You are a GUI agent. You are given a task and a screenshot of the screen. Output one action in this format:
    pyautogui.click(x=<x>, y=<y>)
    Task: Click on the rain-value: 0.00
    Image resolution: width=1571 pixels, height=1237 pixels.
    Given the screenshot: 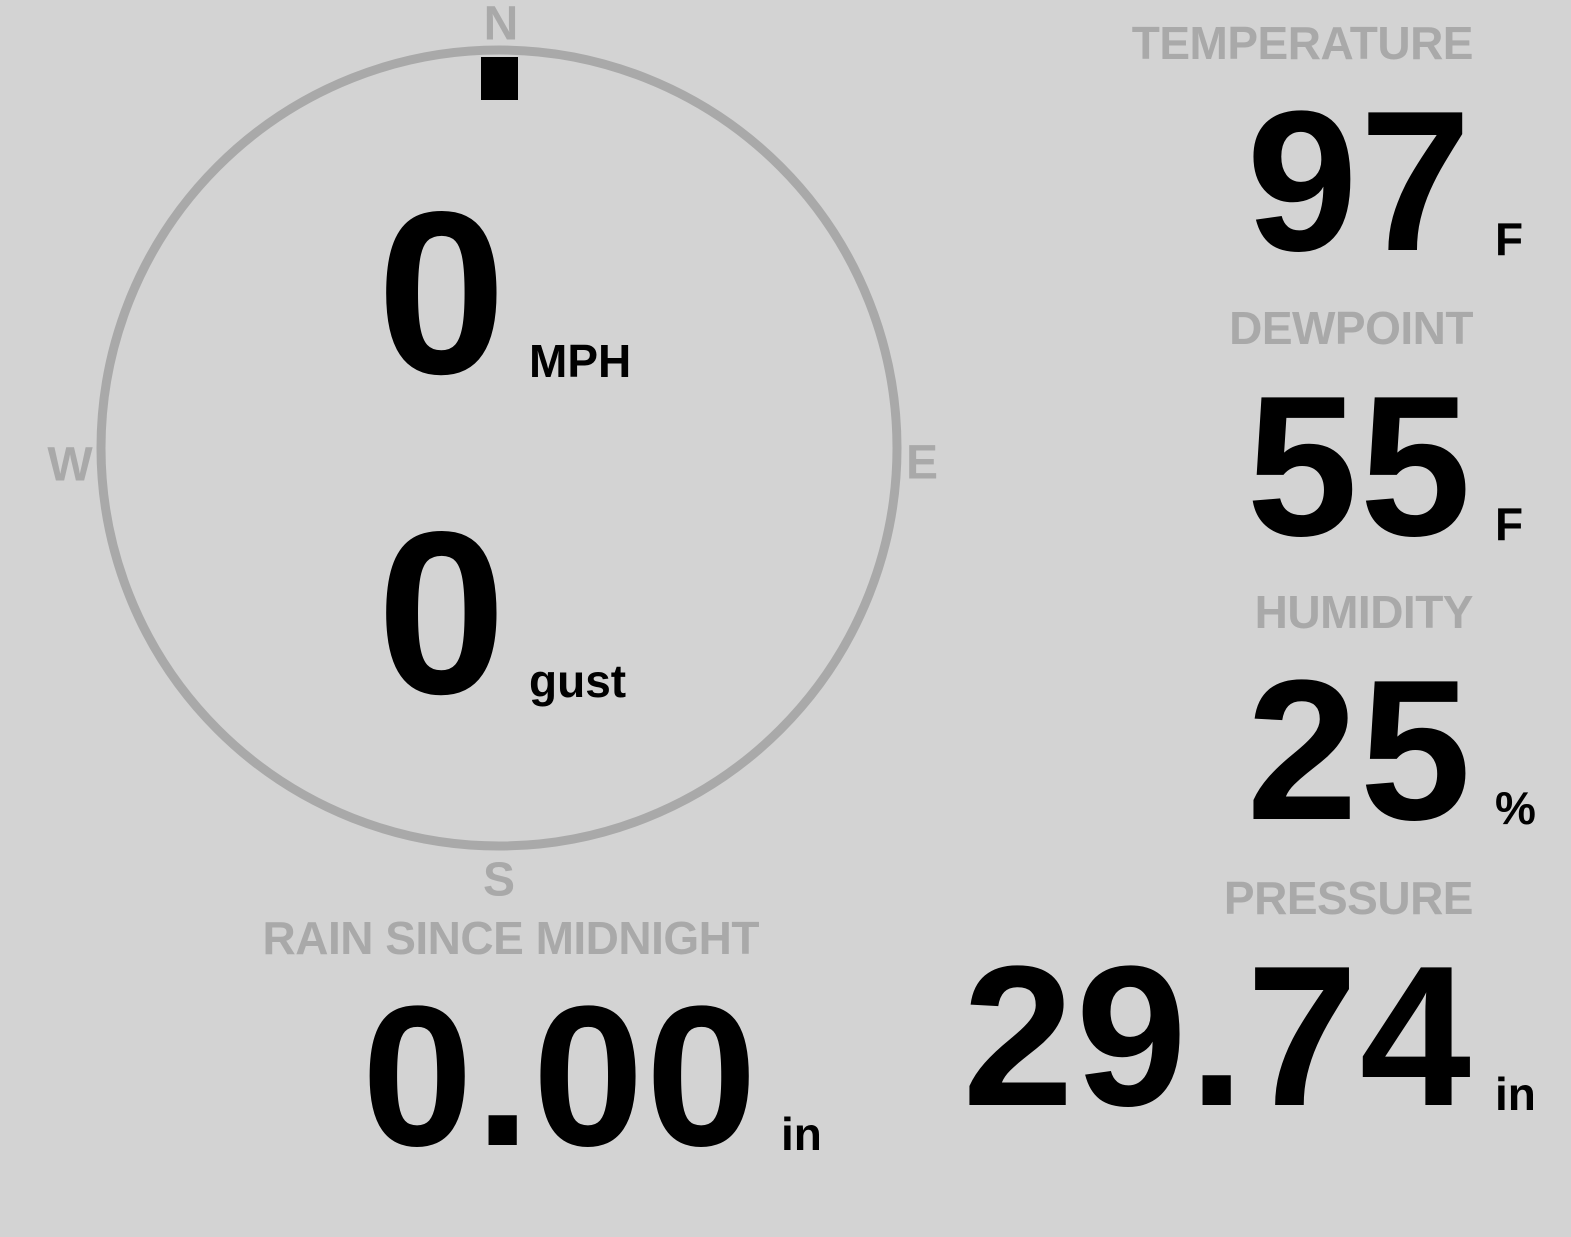 What is the action you would take?
    pyautogui.click(x=560, y=1076)
    